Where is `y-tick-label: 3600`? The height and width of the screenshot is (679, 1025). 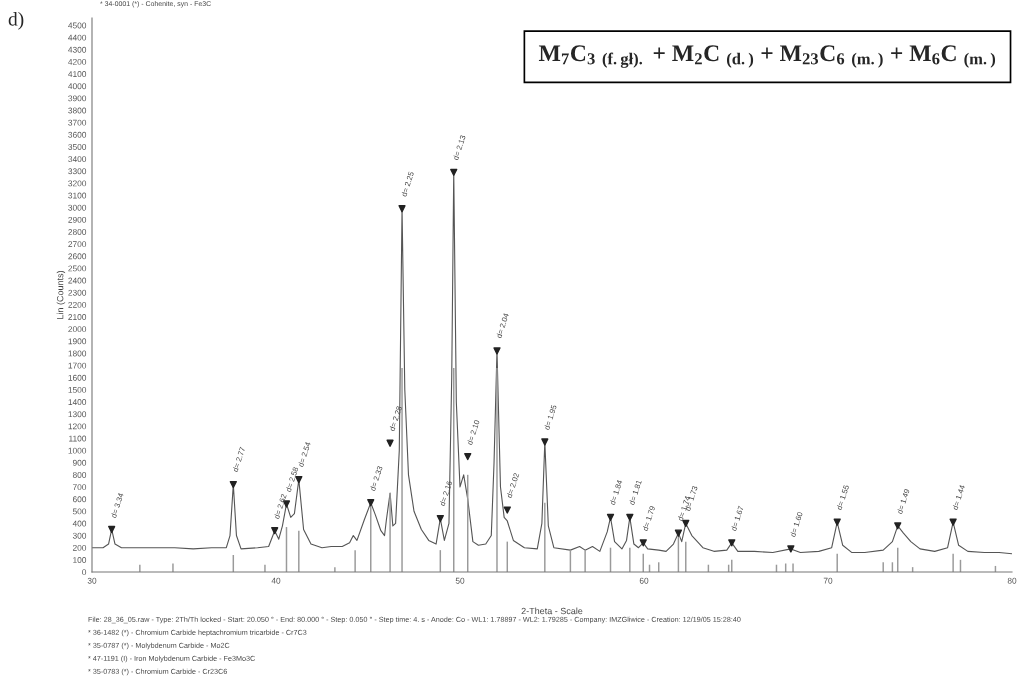 y-tick-label: 3600 is located at coordinates (77, 134).